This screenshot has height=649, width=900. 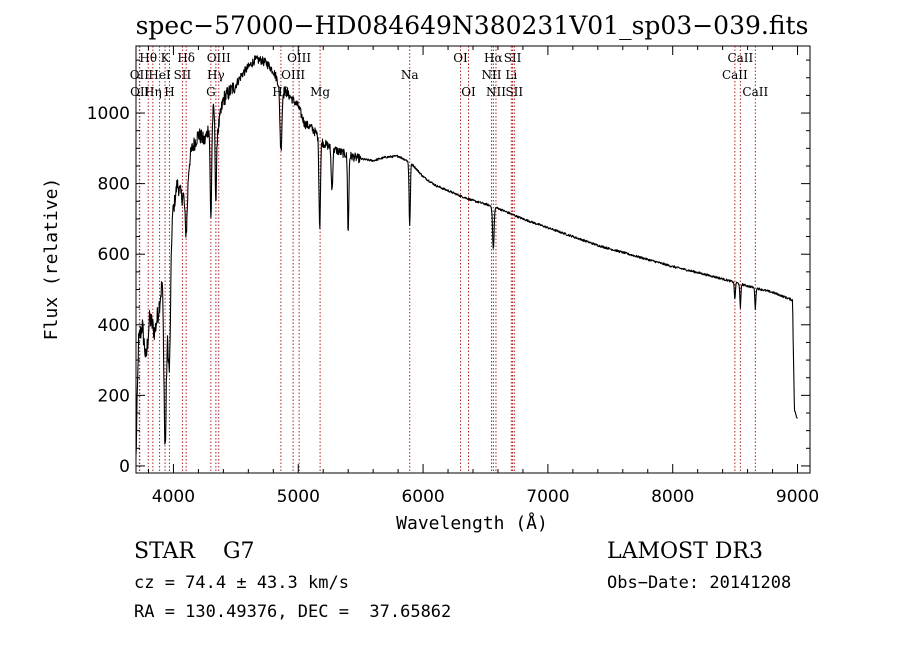 I want to click on y-tick-label: 600, so click(x=114, y=255).